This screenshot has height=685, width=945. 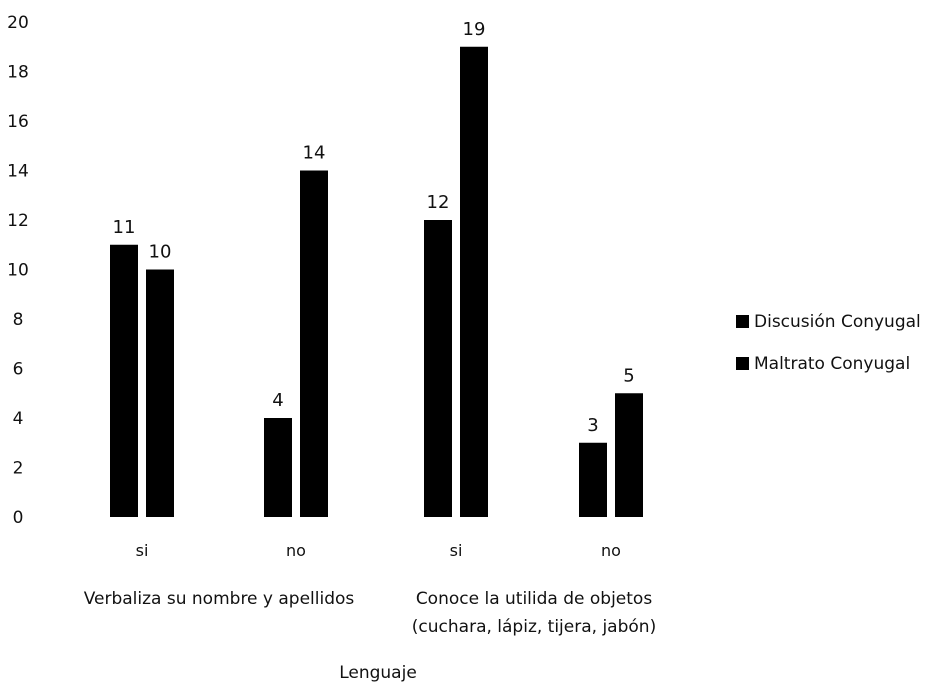 What do you see at coordinates (18, 419) in the screenshot?
I see `y-tick-label-2: 4` at bounding box center [18, 419].